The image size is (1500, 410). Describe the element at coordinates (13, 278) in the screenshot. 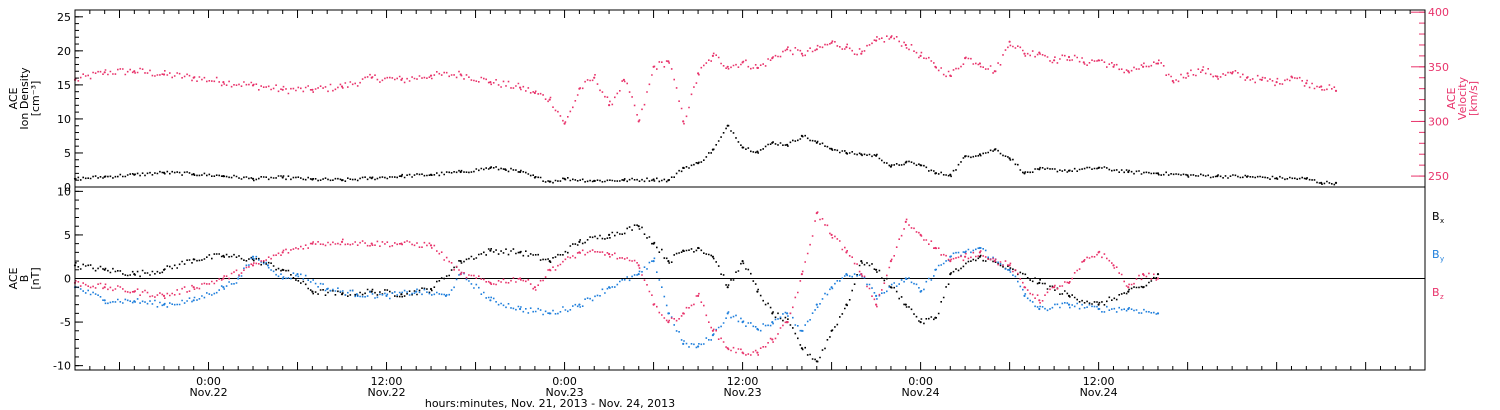

I see `b-axis-label-line: ACE` at that location.